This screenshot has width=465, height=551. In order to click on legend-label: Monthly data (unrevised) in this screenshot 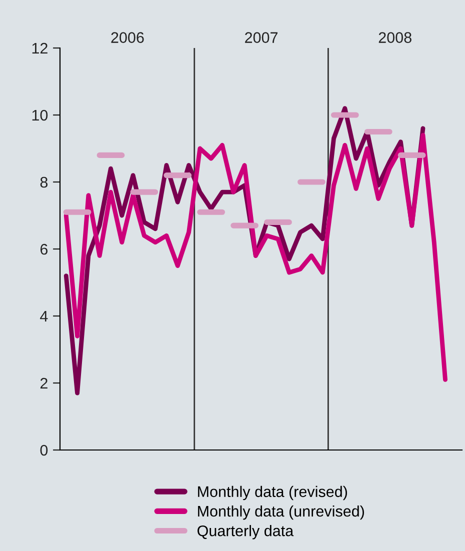, I will do `click(281, 512)`.